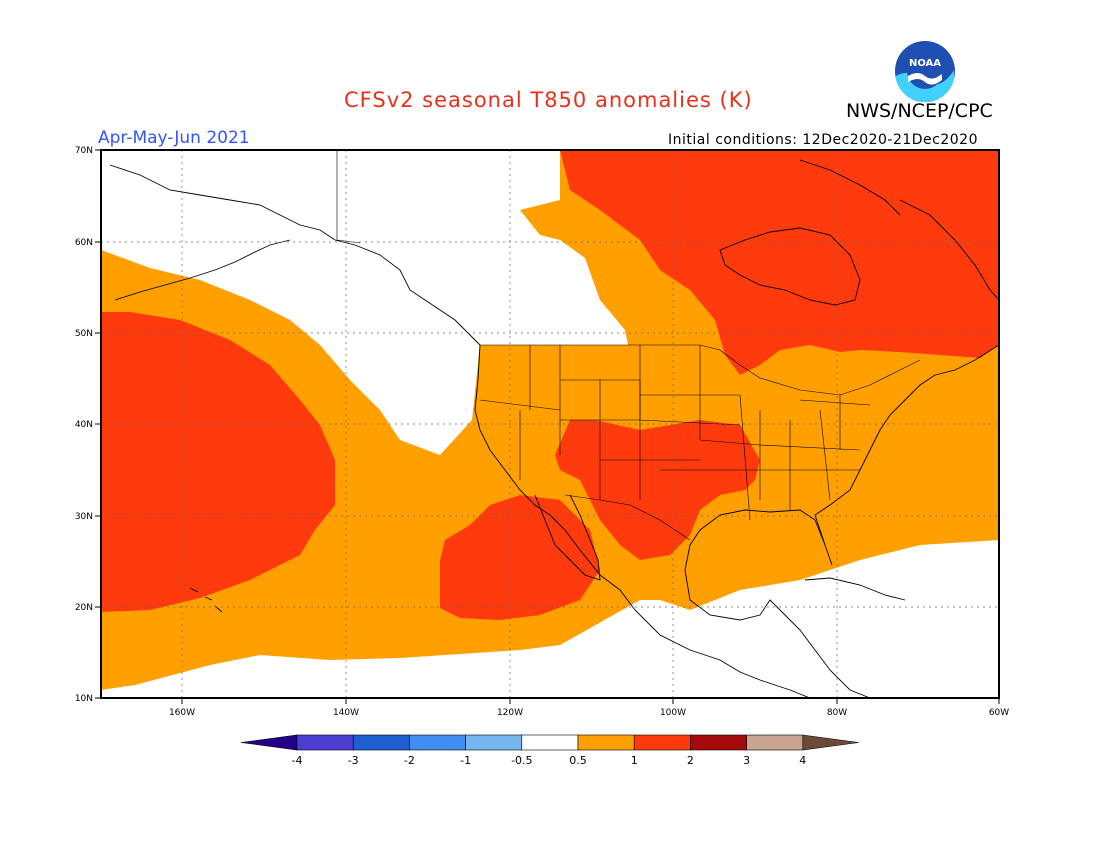 The width and height of the screenshot is (1100, 850). I want to click on coastline-hudson-bay, so click(790, 266).